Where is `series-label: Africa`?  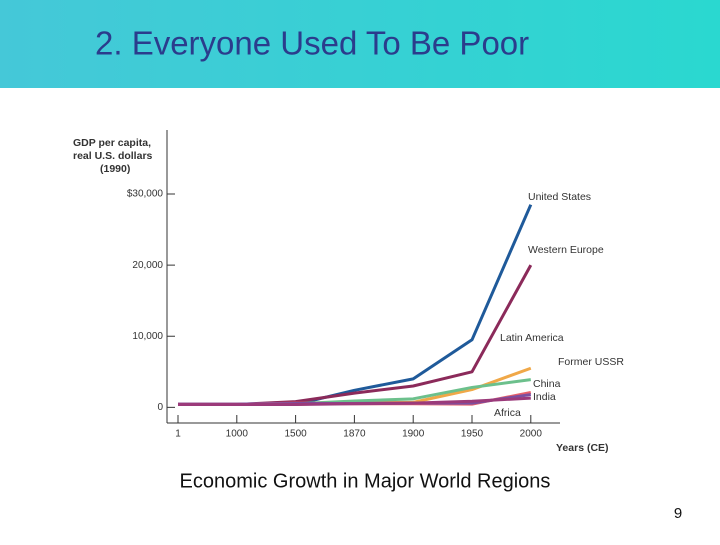 series-label: Africa is located at coordinates (507, 413).